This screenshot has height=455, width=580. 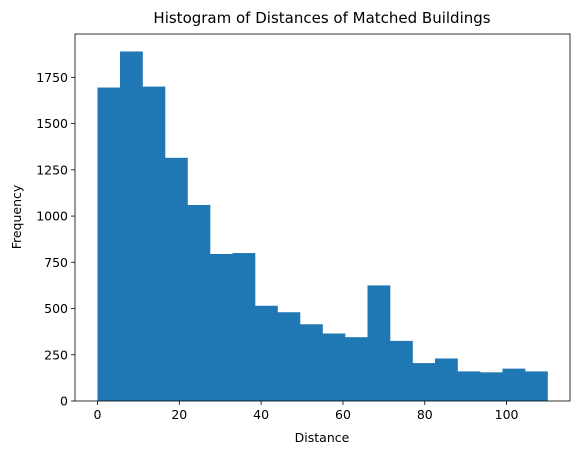 What do you see at coordinates (56, 308) in the screenshot?
I see `y-tick-label: 500` at bounding box center [56, 308].